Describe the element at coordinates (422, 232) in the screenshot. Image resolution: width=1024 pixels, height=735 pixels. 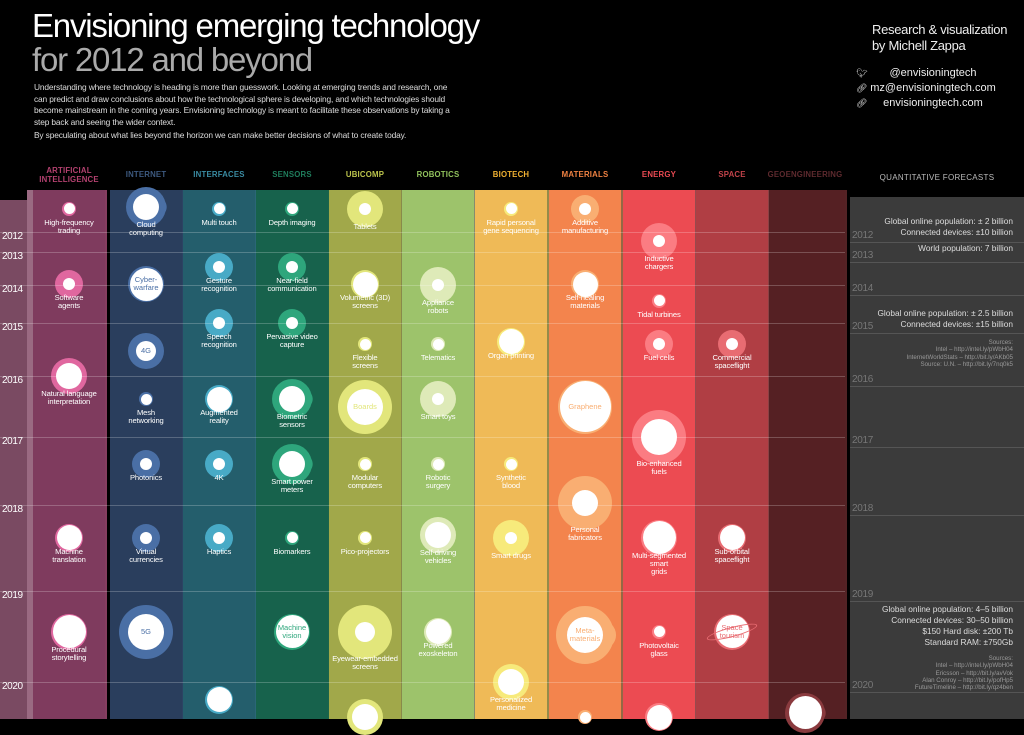
I see `year-line` at that location.